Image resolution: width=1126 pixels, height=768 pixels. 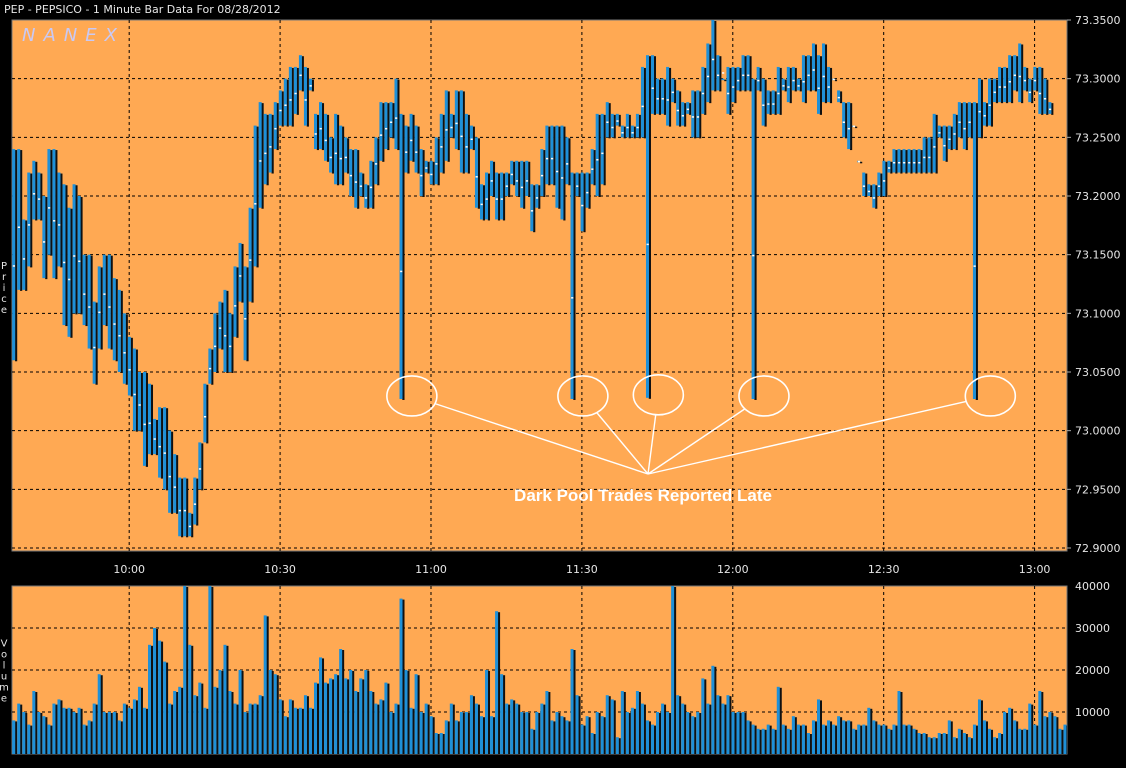 What do you see at coordinates (1098, 196) in the screenshot?
I see `price-tick-label: 73.2000` at bounding box center [1098, 196].